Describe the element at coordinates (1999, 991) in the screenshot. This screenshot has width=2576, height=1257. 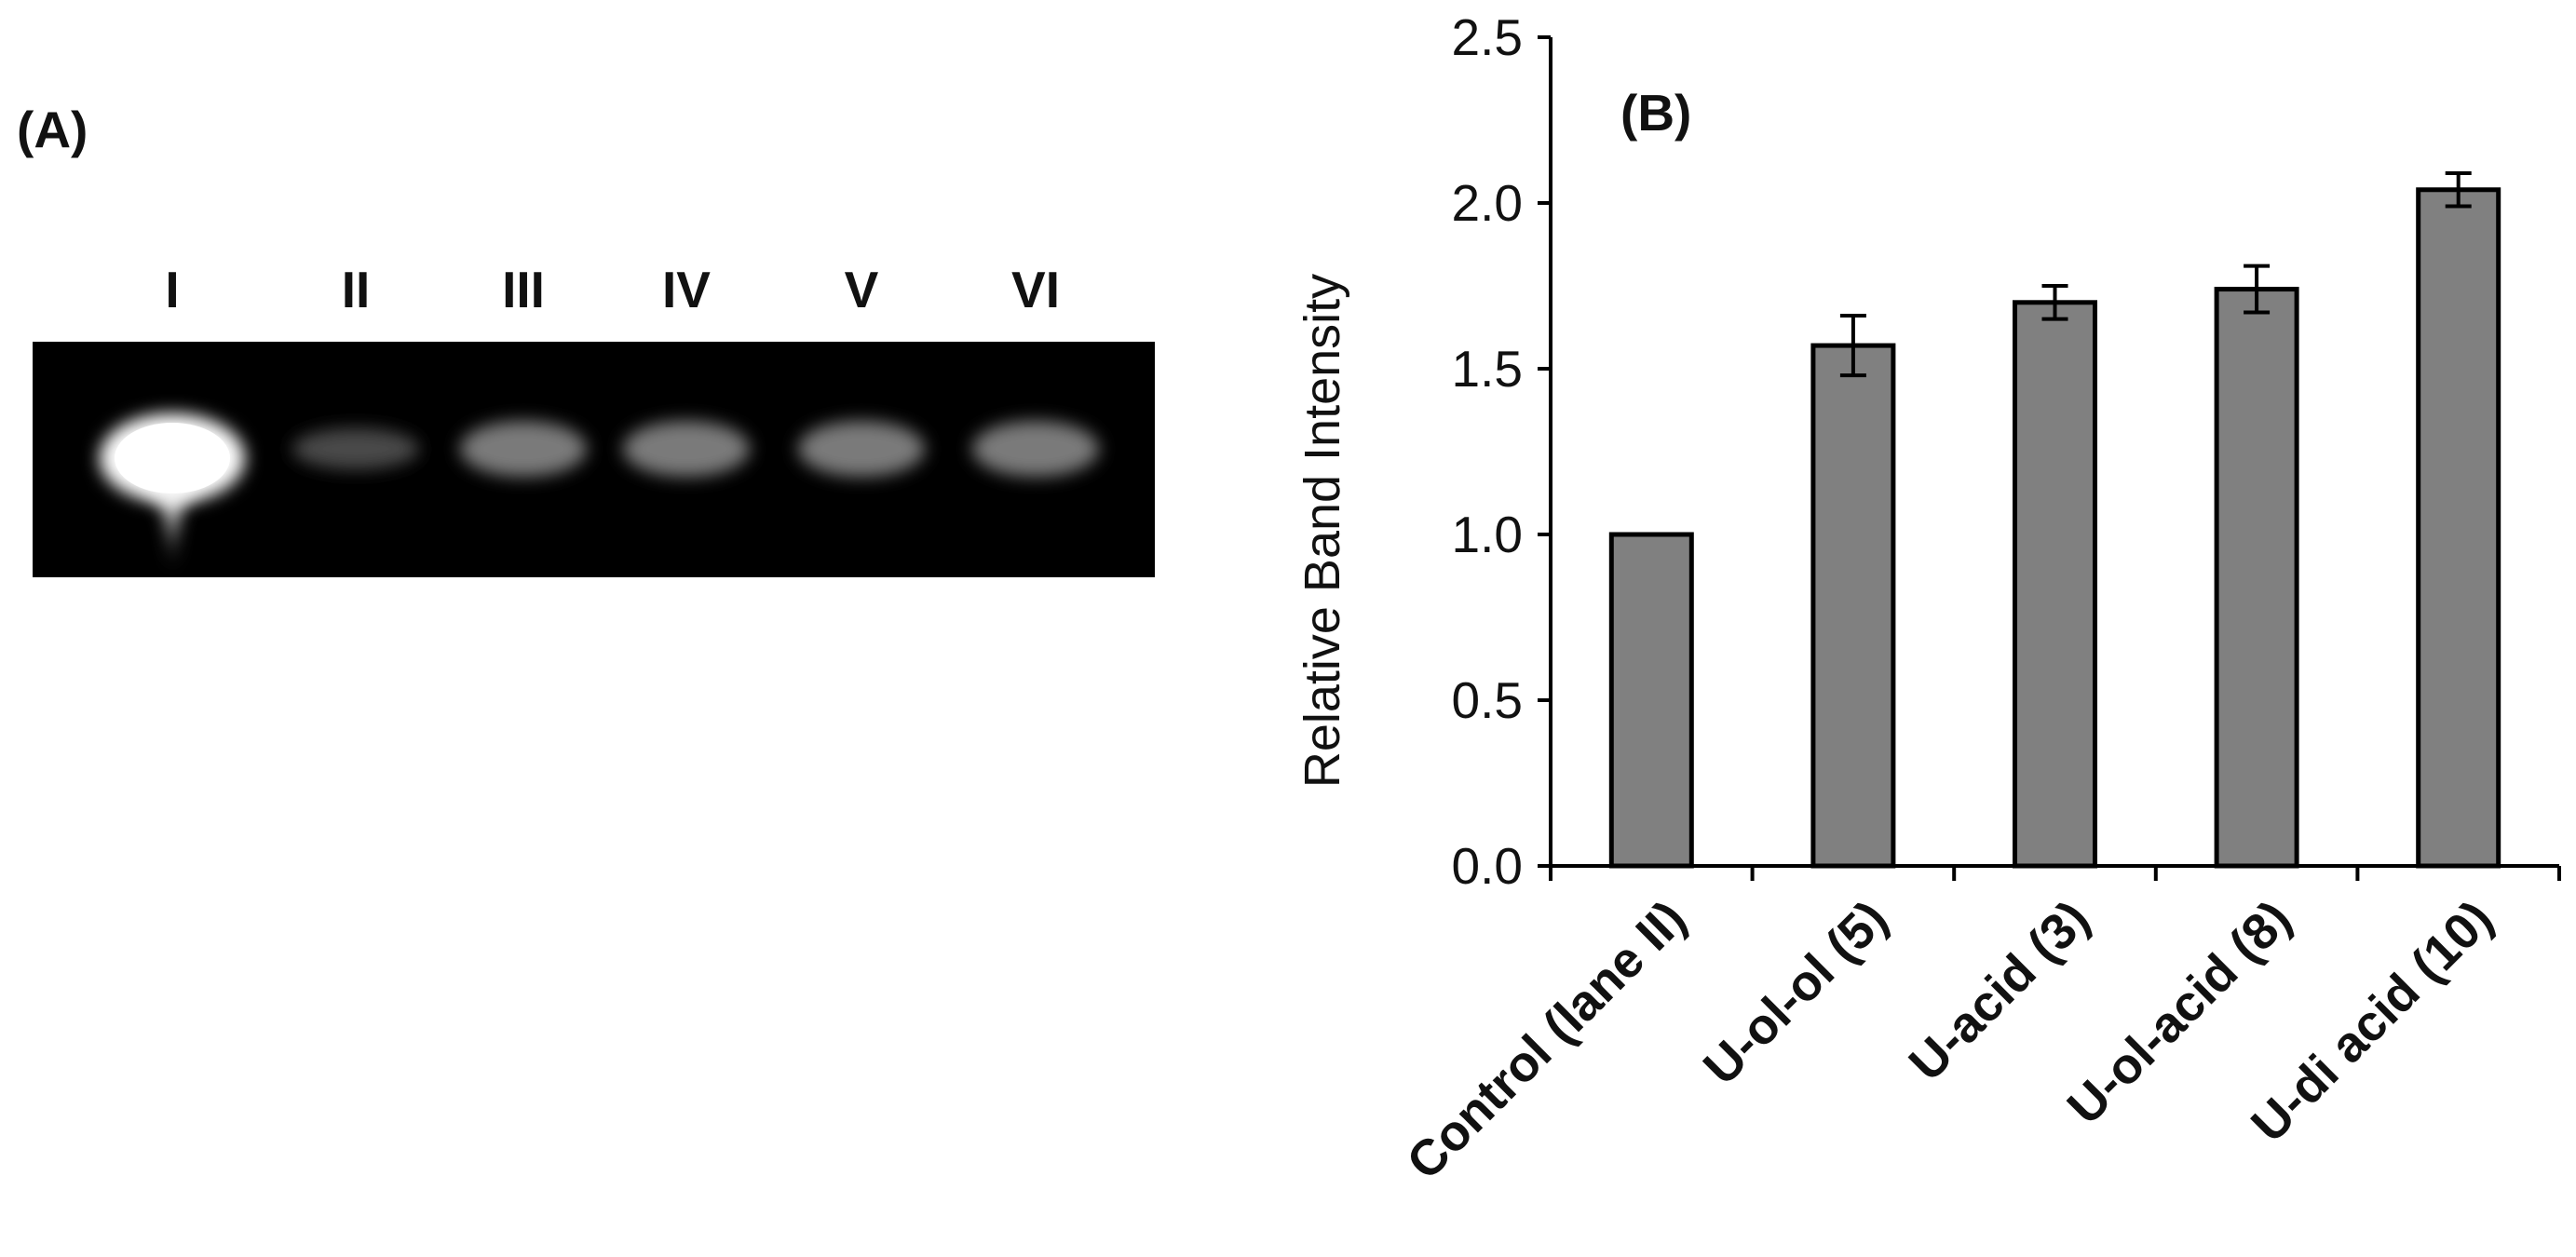
I see `category-label: U-acid (3)` at that location.